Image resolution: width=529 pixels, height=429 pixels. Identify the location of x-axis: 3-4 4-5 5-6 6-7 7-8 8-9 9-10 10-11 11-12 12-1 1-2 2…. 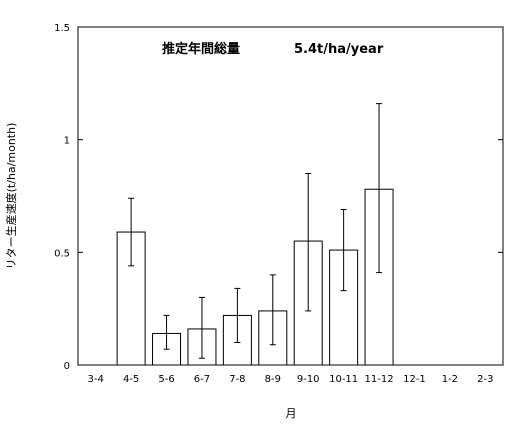
(291, 379).